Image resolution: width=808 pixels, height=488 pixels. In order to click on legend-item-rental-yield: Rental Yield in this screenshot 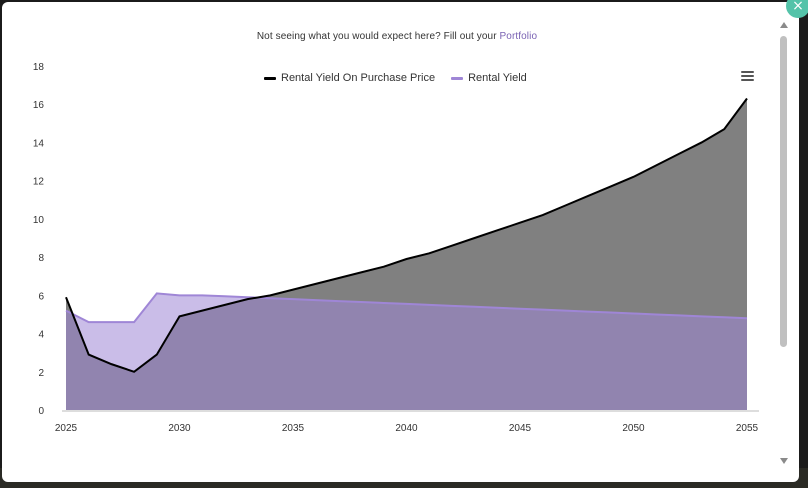, I will do `click(489, 78)`.